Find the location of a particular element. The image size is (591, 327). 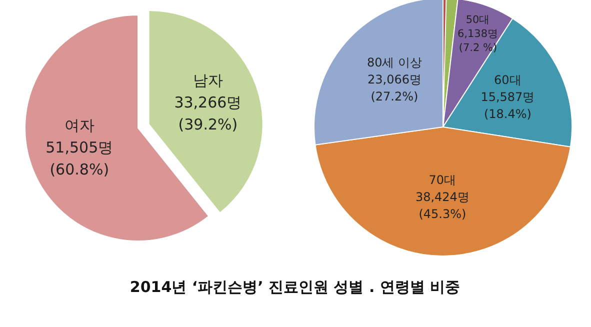

slice-label: 70대 is located at coordinates (442, 180).